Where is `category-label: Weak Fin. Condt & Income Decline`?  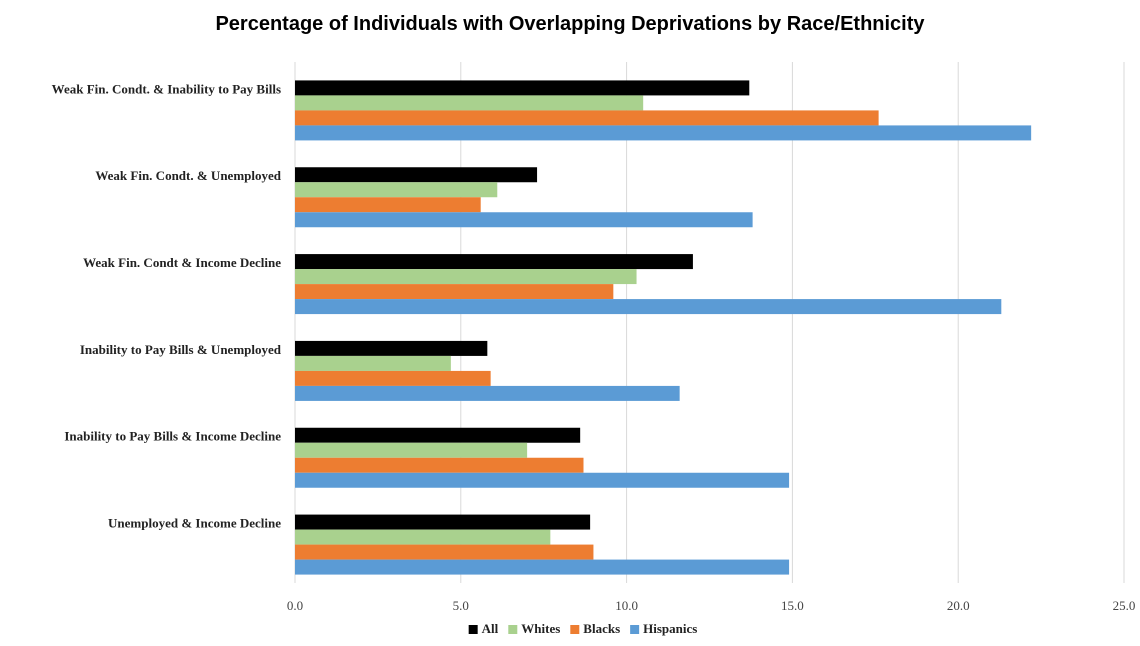 category-label: Weak Fin. Condt & Income Decline is located at coordinates (182, 262).